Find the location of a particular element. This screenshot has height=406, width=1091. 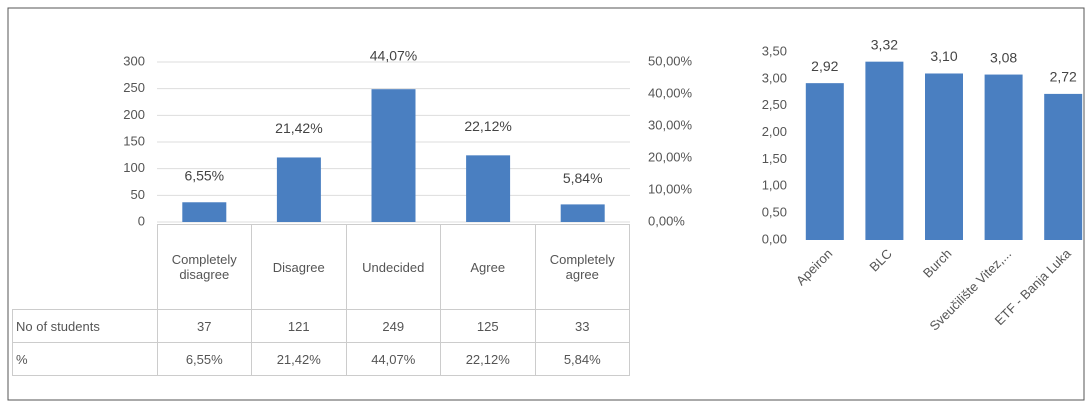

data-label: 6,55% is located at coordinates (204, 176).